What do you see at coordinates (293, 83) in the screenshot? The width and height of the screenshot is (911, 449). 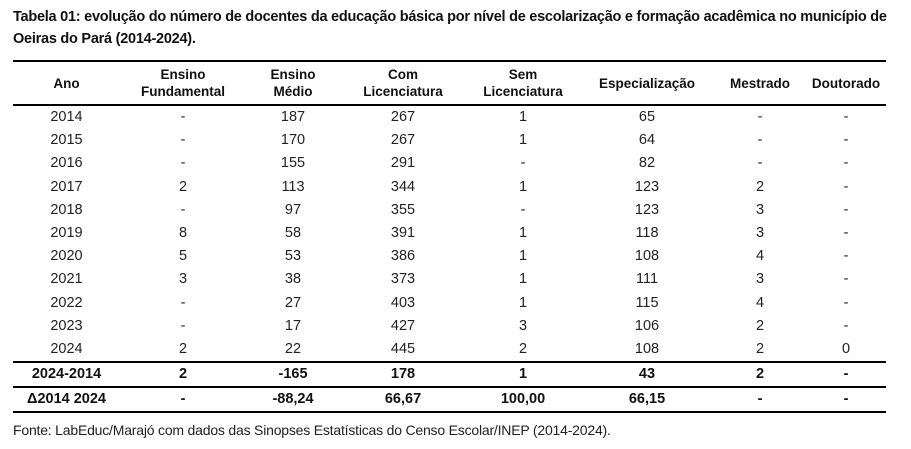 I see `header-ensino-medio: Ensino Médio` at bounding box center [293, 83].